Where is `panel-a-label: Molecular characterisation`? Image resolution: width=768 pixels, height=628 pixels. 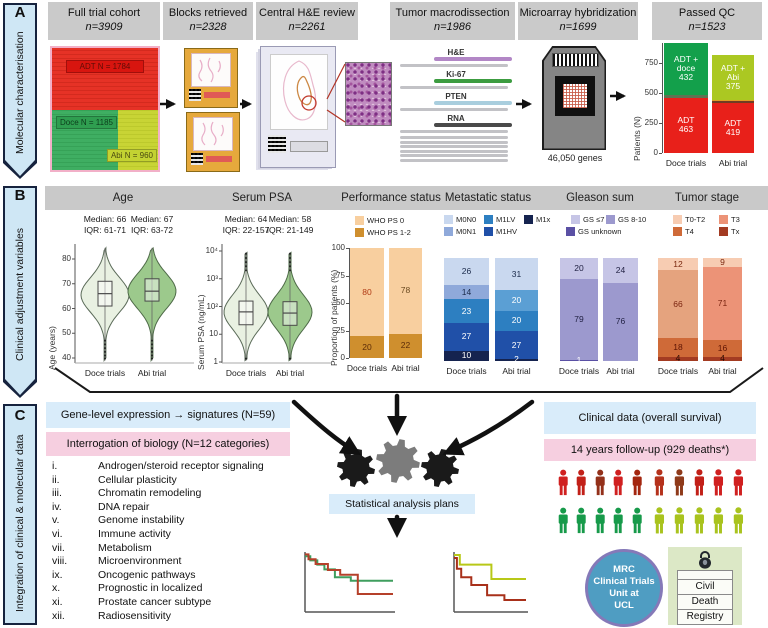
panel-a-label: Molecular characterisation is located at coordinates (20, 93).